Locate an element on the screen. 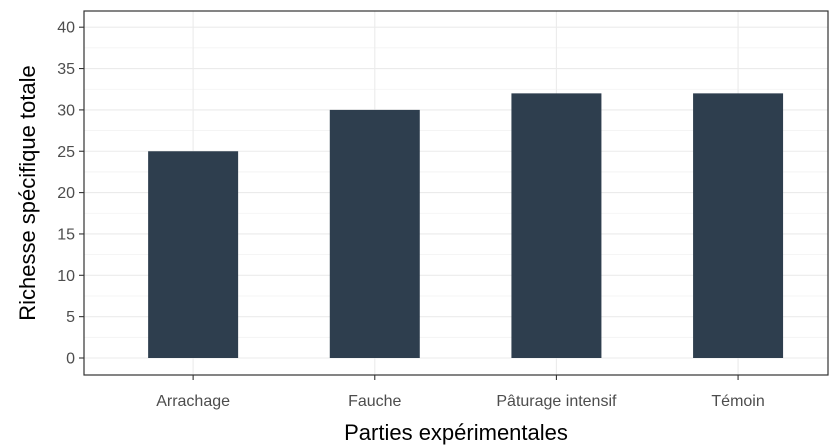 This screenshot has width=835, height=447. y-tick-label: 5 is located at coordinates (70, 317).